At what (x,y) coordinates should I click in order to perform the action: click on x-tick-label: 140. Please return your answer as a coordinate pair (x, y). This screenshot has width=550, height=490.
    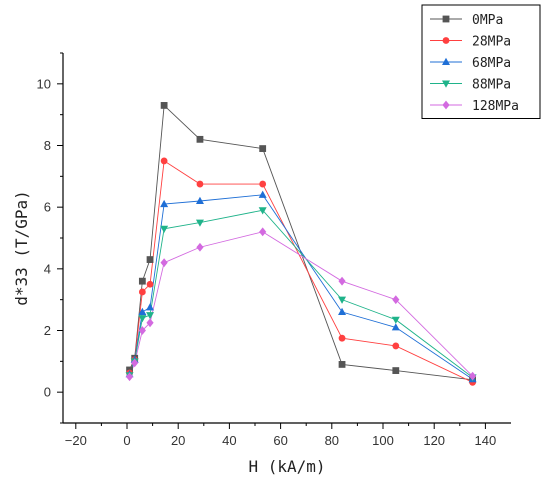
    Looking at the image, I should click on (486, 440).